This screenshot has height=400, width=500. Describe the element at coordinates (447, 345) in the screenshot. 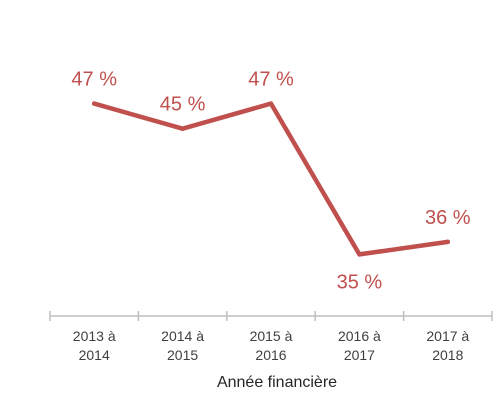

I see `x-tick-label: 2017 à 2018` at that location.